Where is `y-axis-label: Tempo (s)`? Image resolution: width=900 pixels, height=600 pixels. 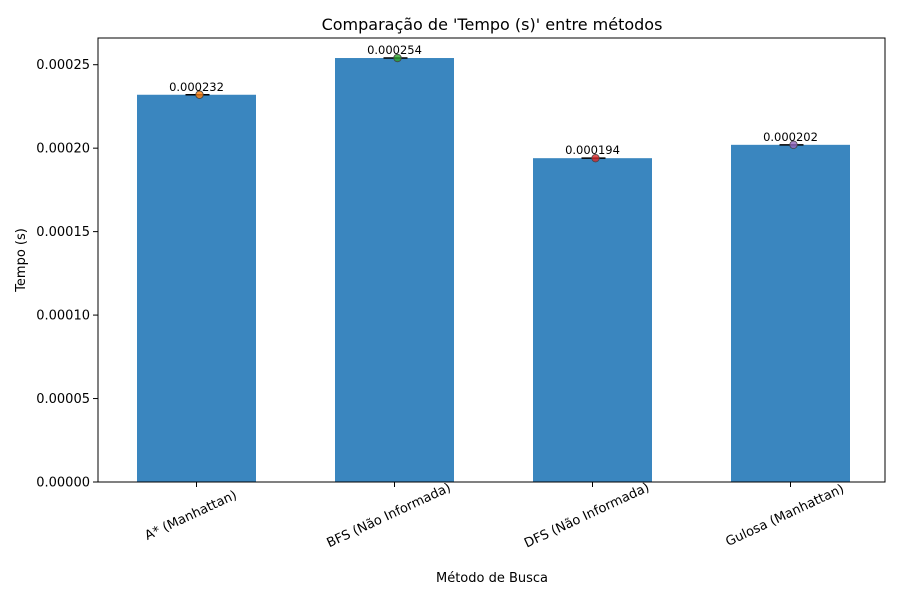 y-axis-label: Tempo (s) is located at coordinates (21, 260).